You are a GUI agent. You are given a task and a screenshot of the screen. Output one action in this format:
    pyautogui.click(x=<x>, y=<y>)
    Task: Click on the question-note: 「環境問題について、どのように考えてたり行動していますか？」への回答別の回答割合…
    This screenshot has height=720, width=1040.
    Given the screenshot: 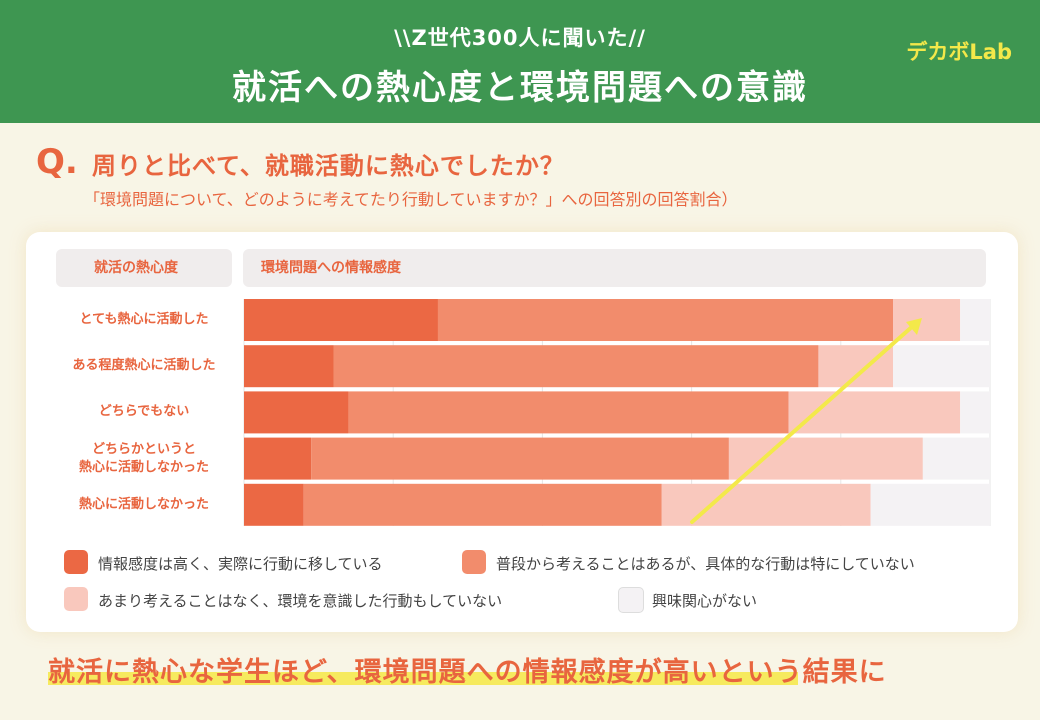 What is the action you would take?
    pyautogui.click(x=411, y=199)
    